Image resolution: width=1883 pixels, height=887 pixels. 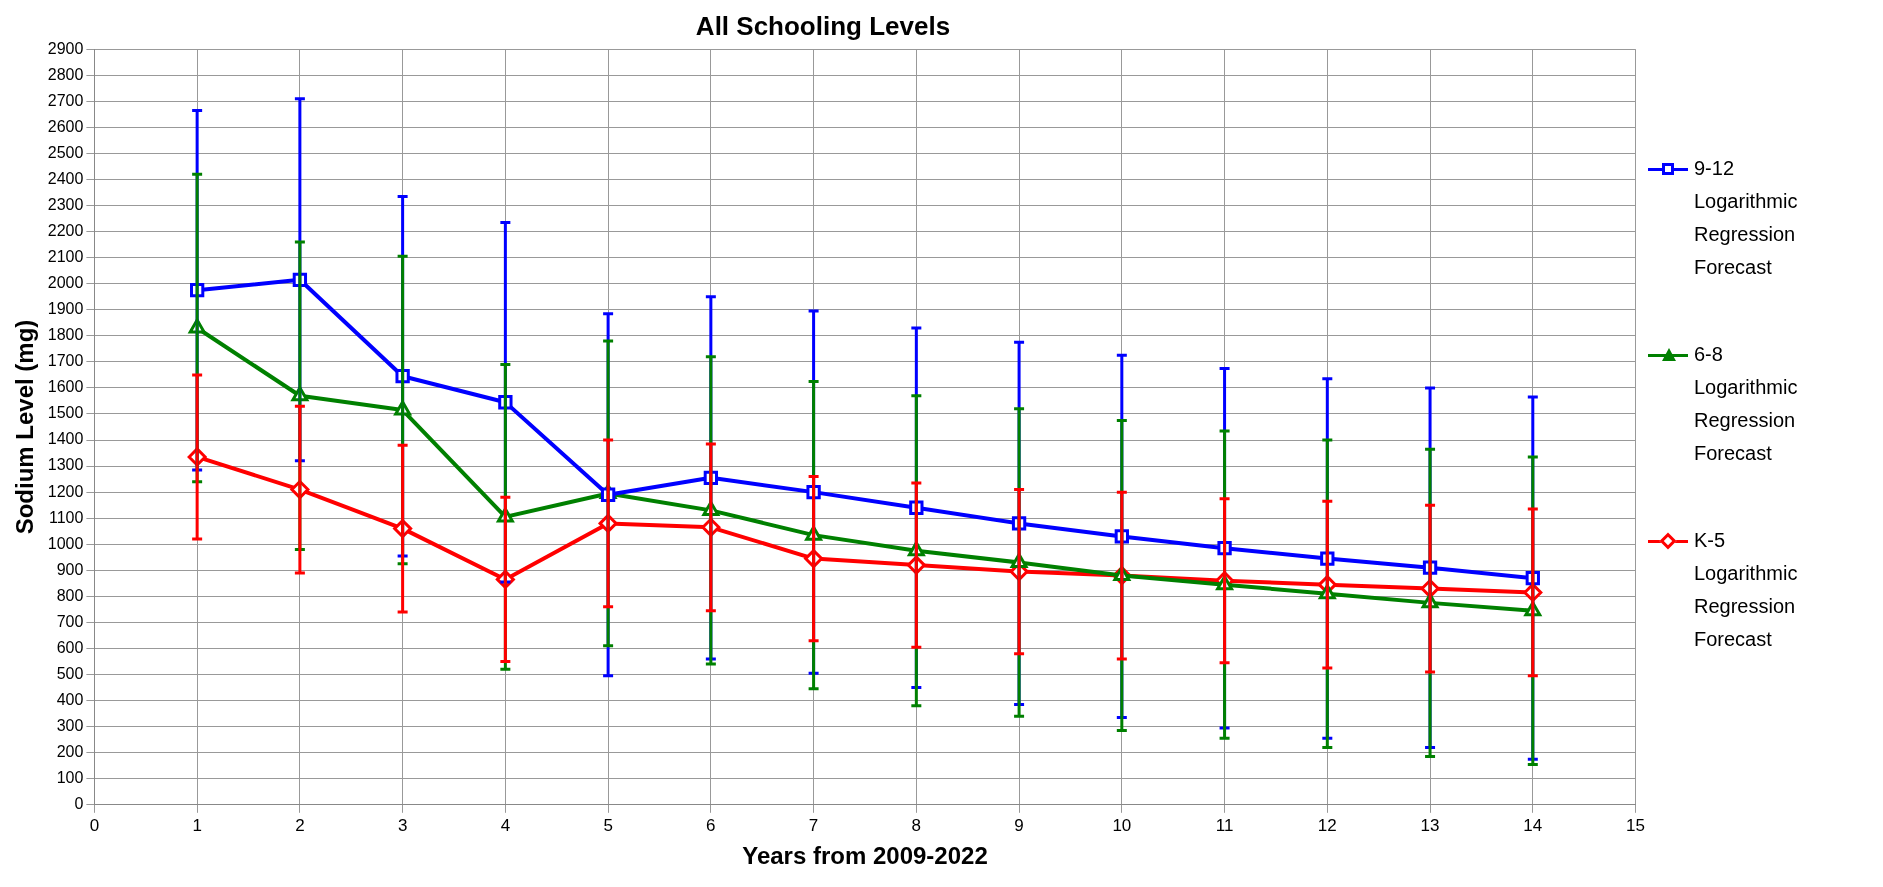 I want to click on y-tick-label: 900, so click(x=70, y=569).